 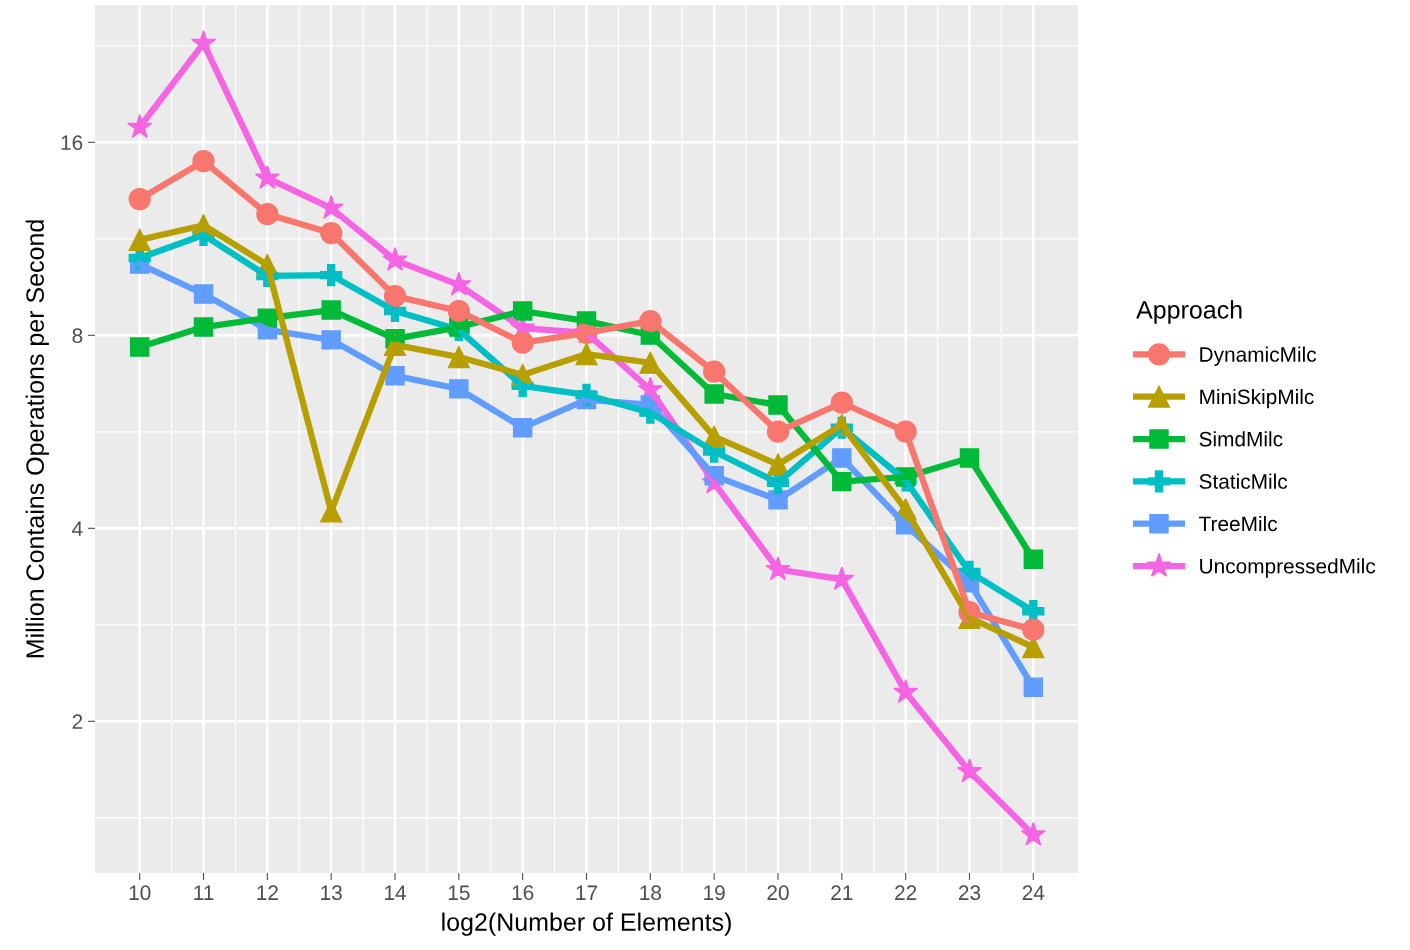 What do you see at coordinates (1243, 481) in the screenshot?
I see `legend-label: StaticMilc` at bounding box center [1243, 481].